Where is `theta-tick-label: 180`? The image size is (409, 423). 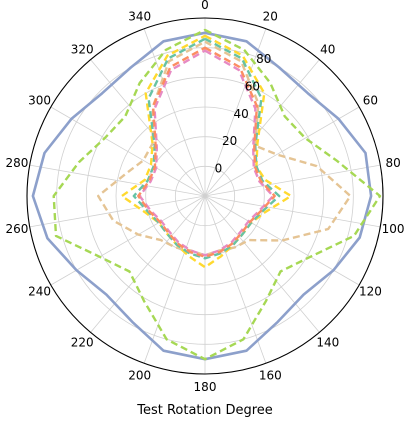
theta-tick-label: 180 is located at coordinates (205, 387).